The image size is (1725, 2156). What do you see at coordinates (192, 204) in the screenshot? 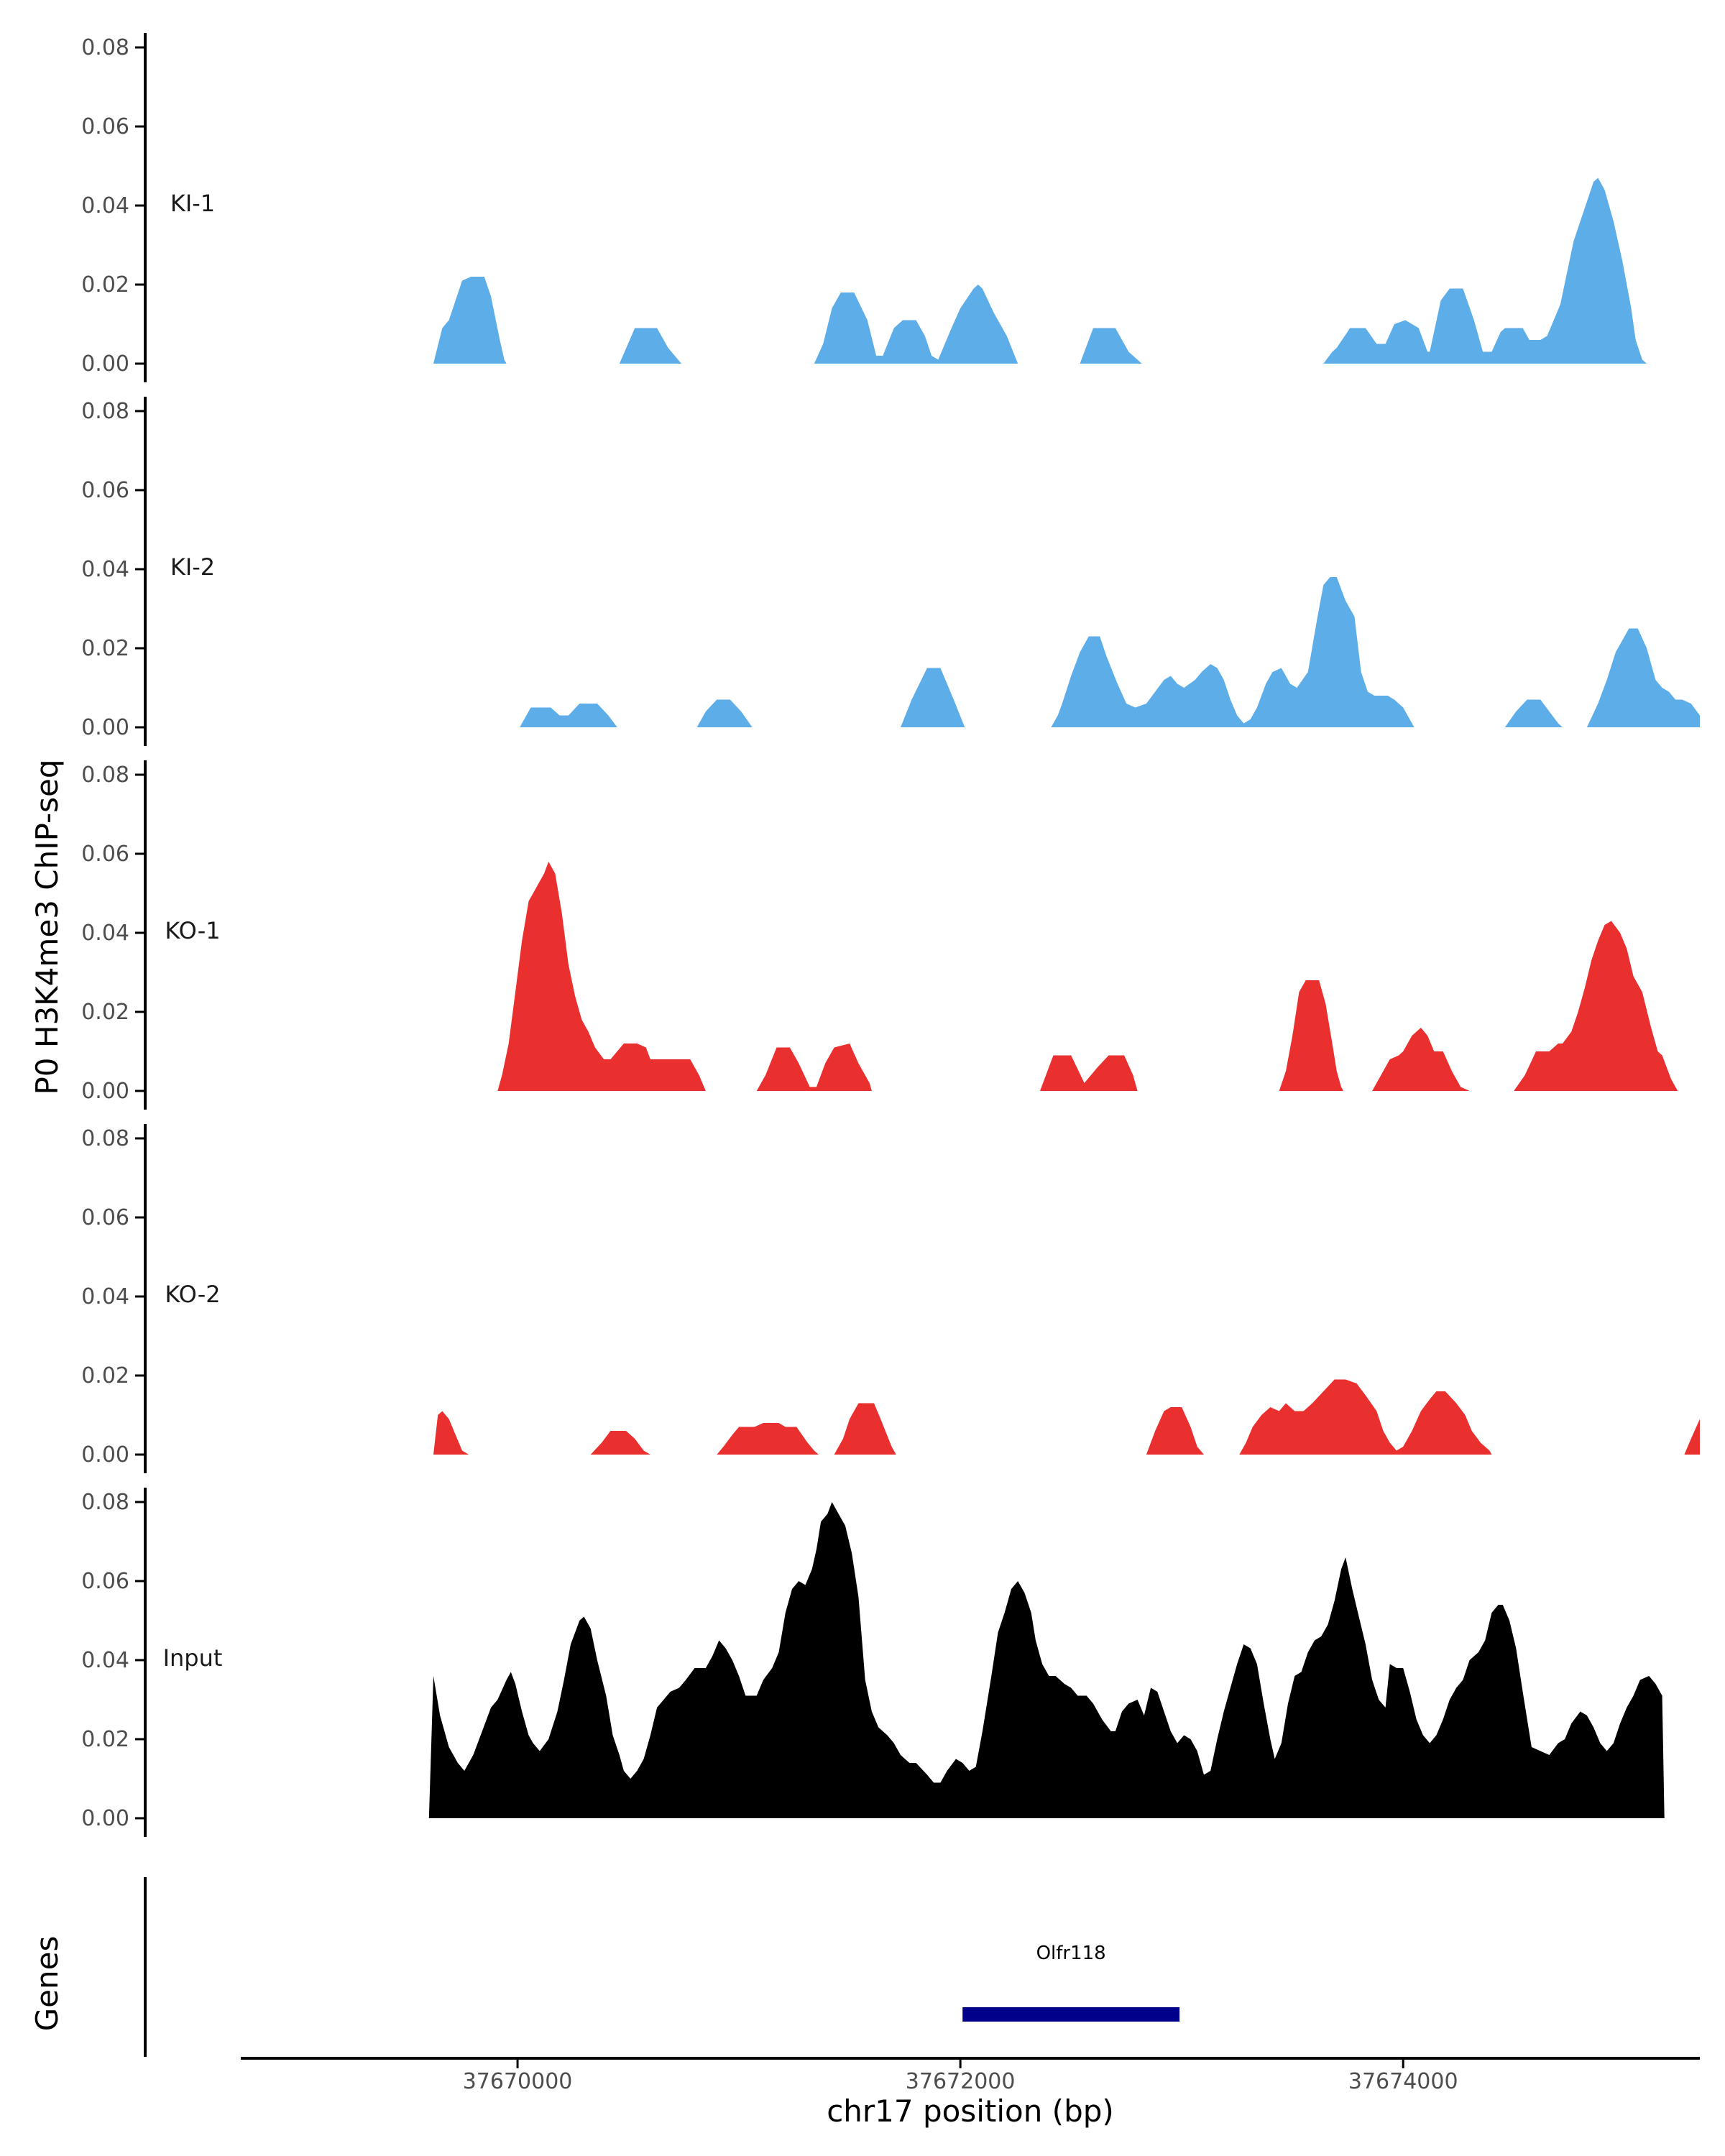
I see `track-label: KI-1` at bounding box center [192, 204].